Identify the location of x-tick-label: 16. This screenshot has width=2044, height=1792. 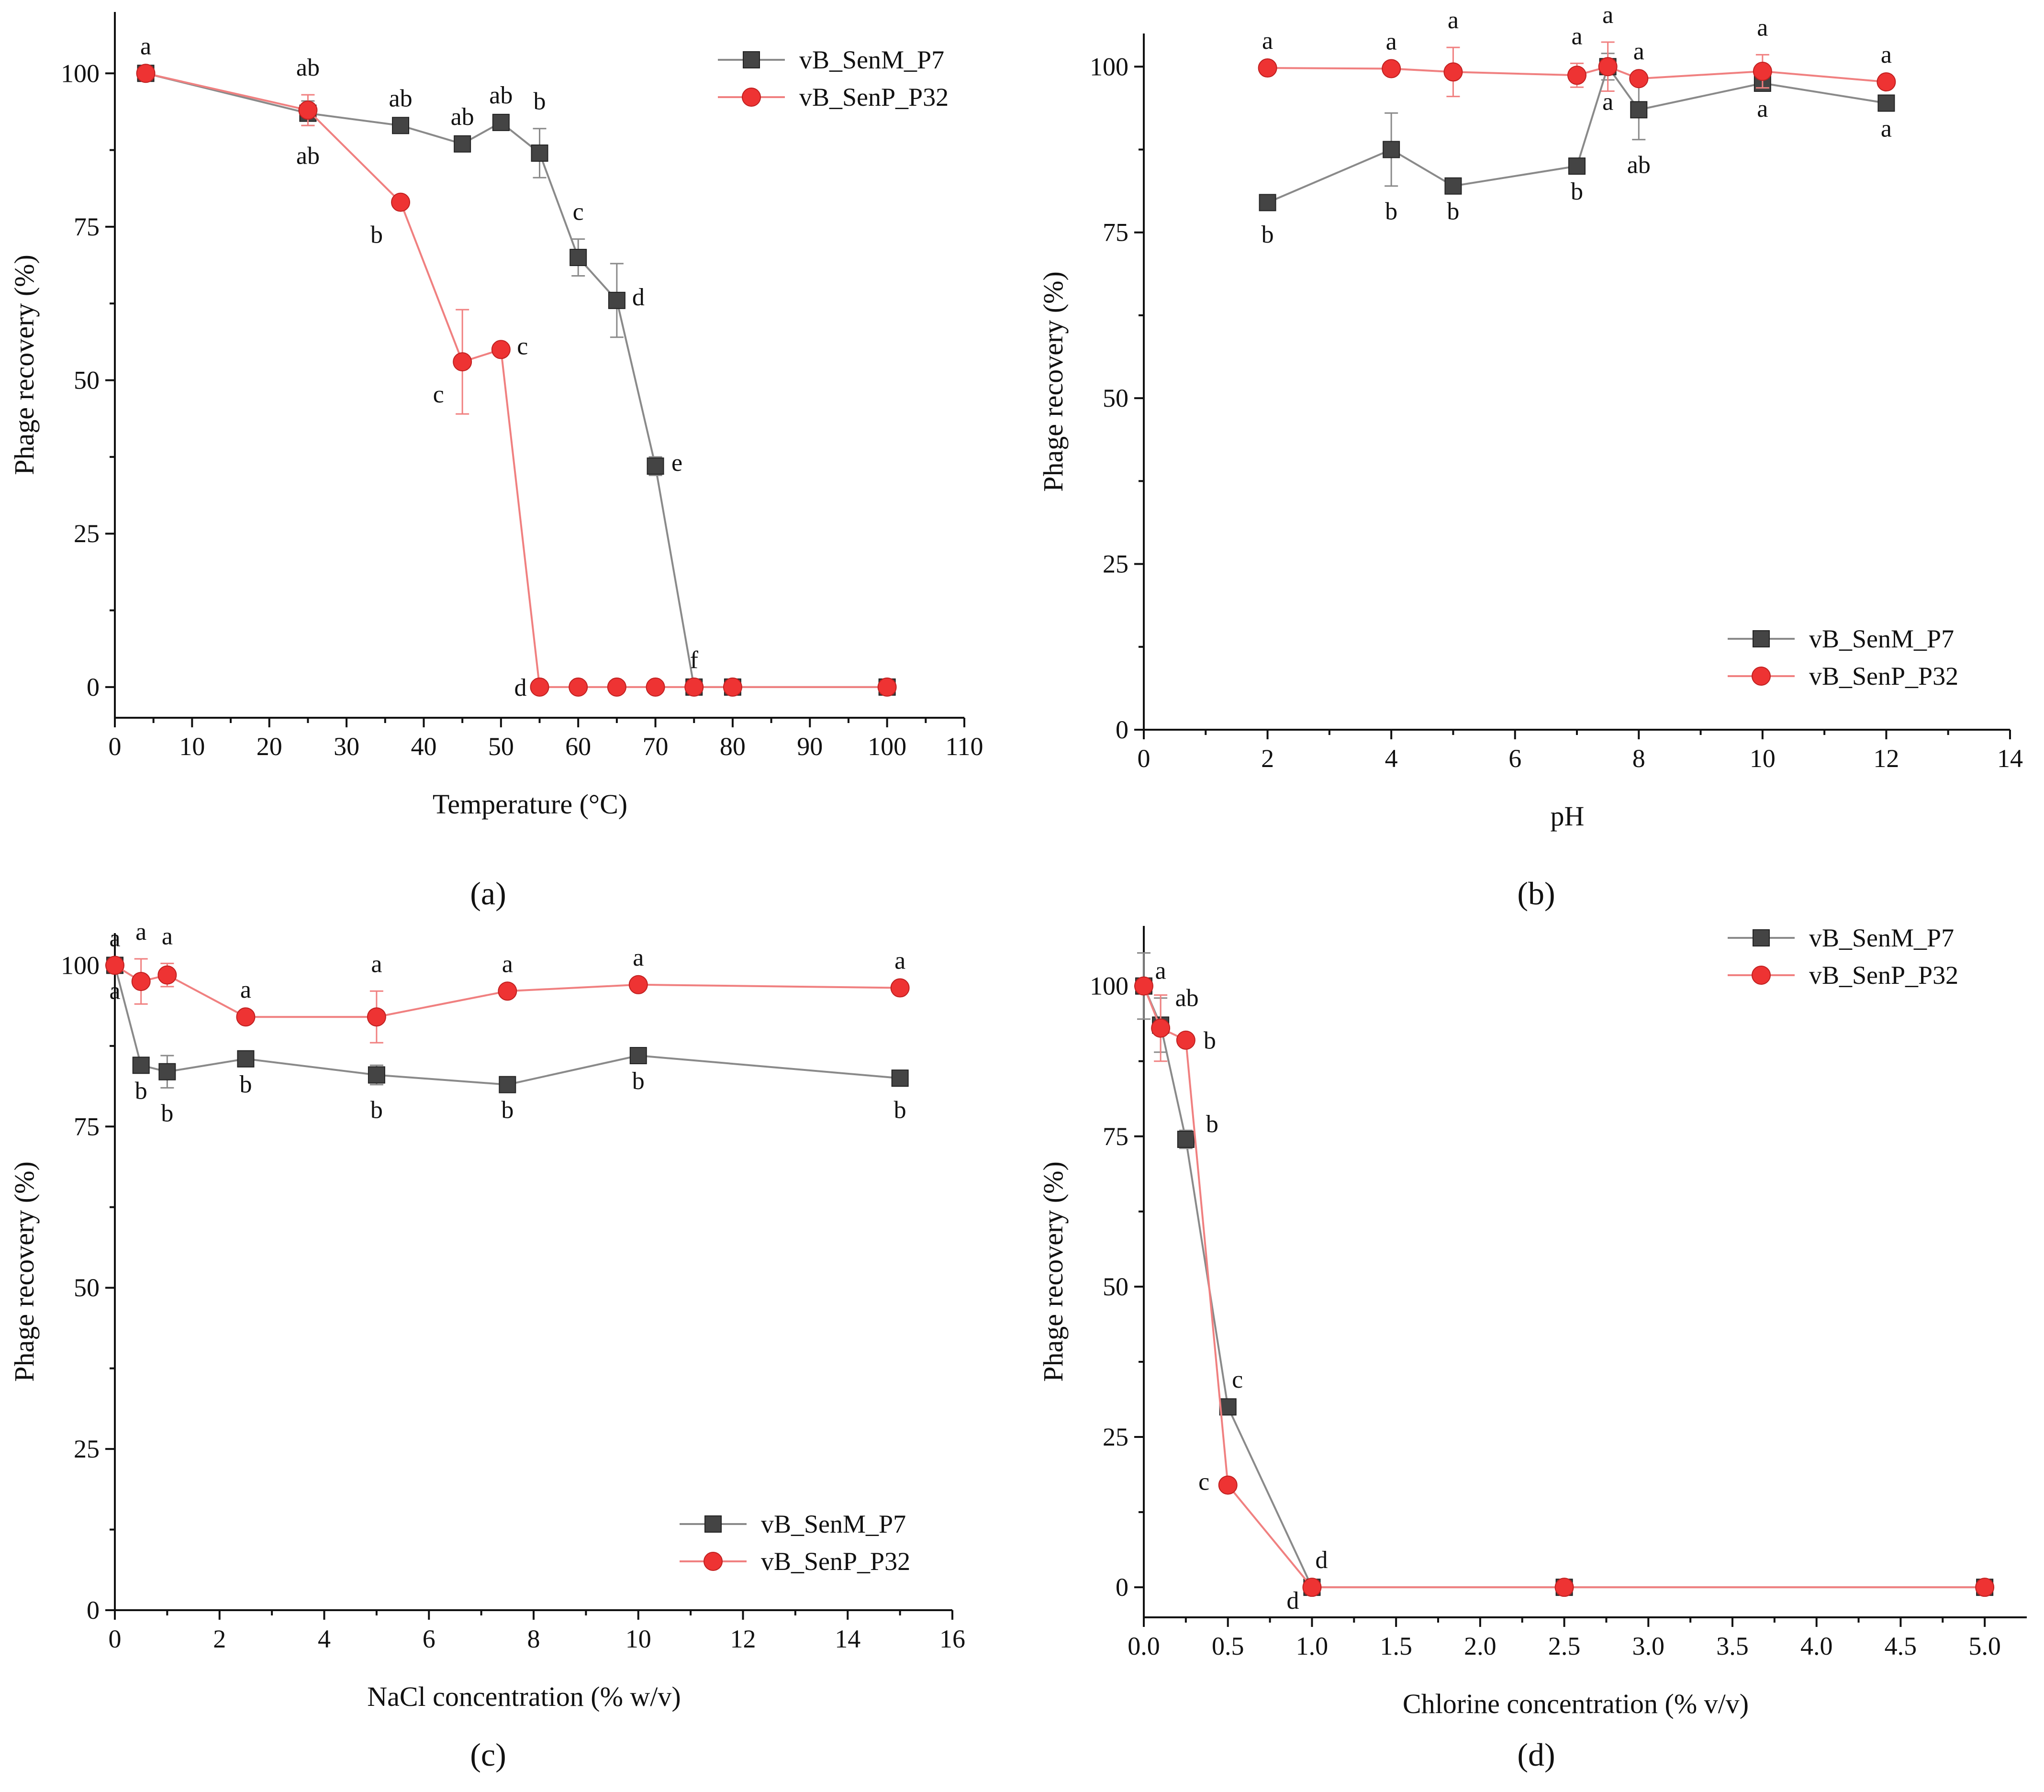
(952, 1639).